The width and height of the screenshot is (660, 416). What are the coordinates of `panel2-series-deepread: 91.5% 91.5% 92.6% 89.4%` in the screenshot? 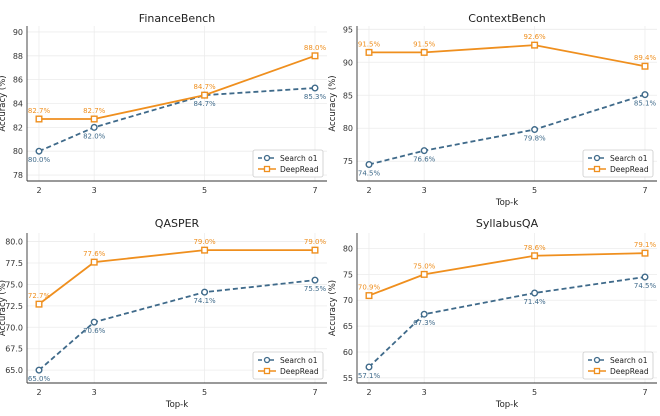 It's located at (507, 51).